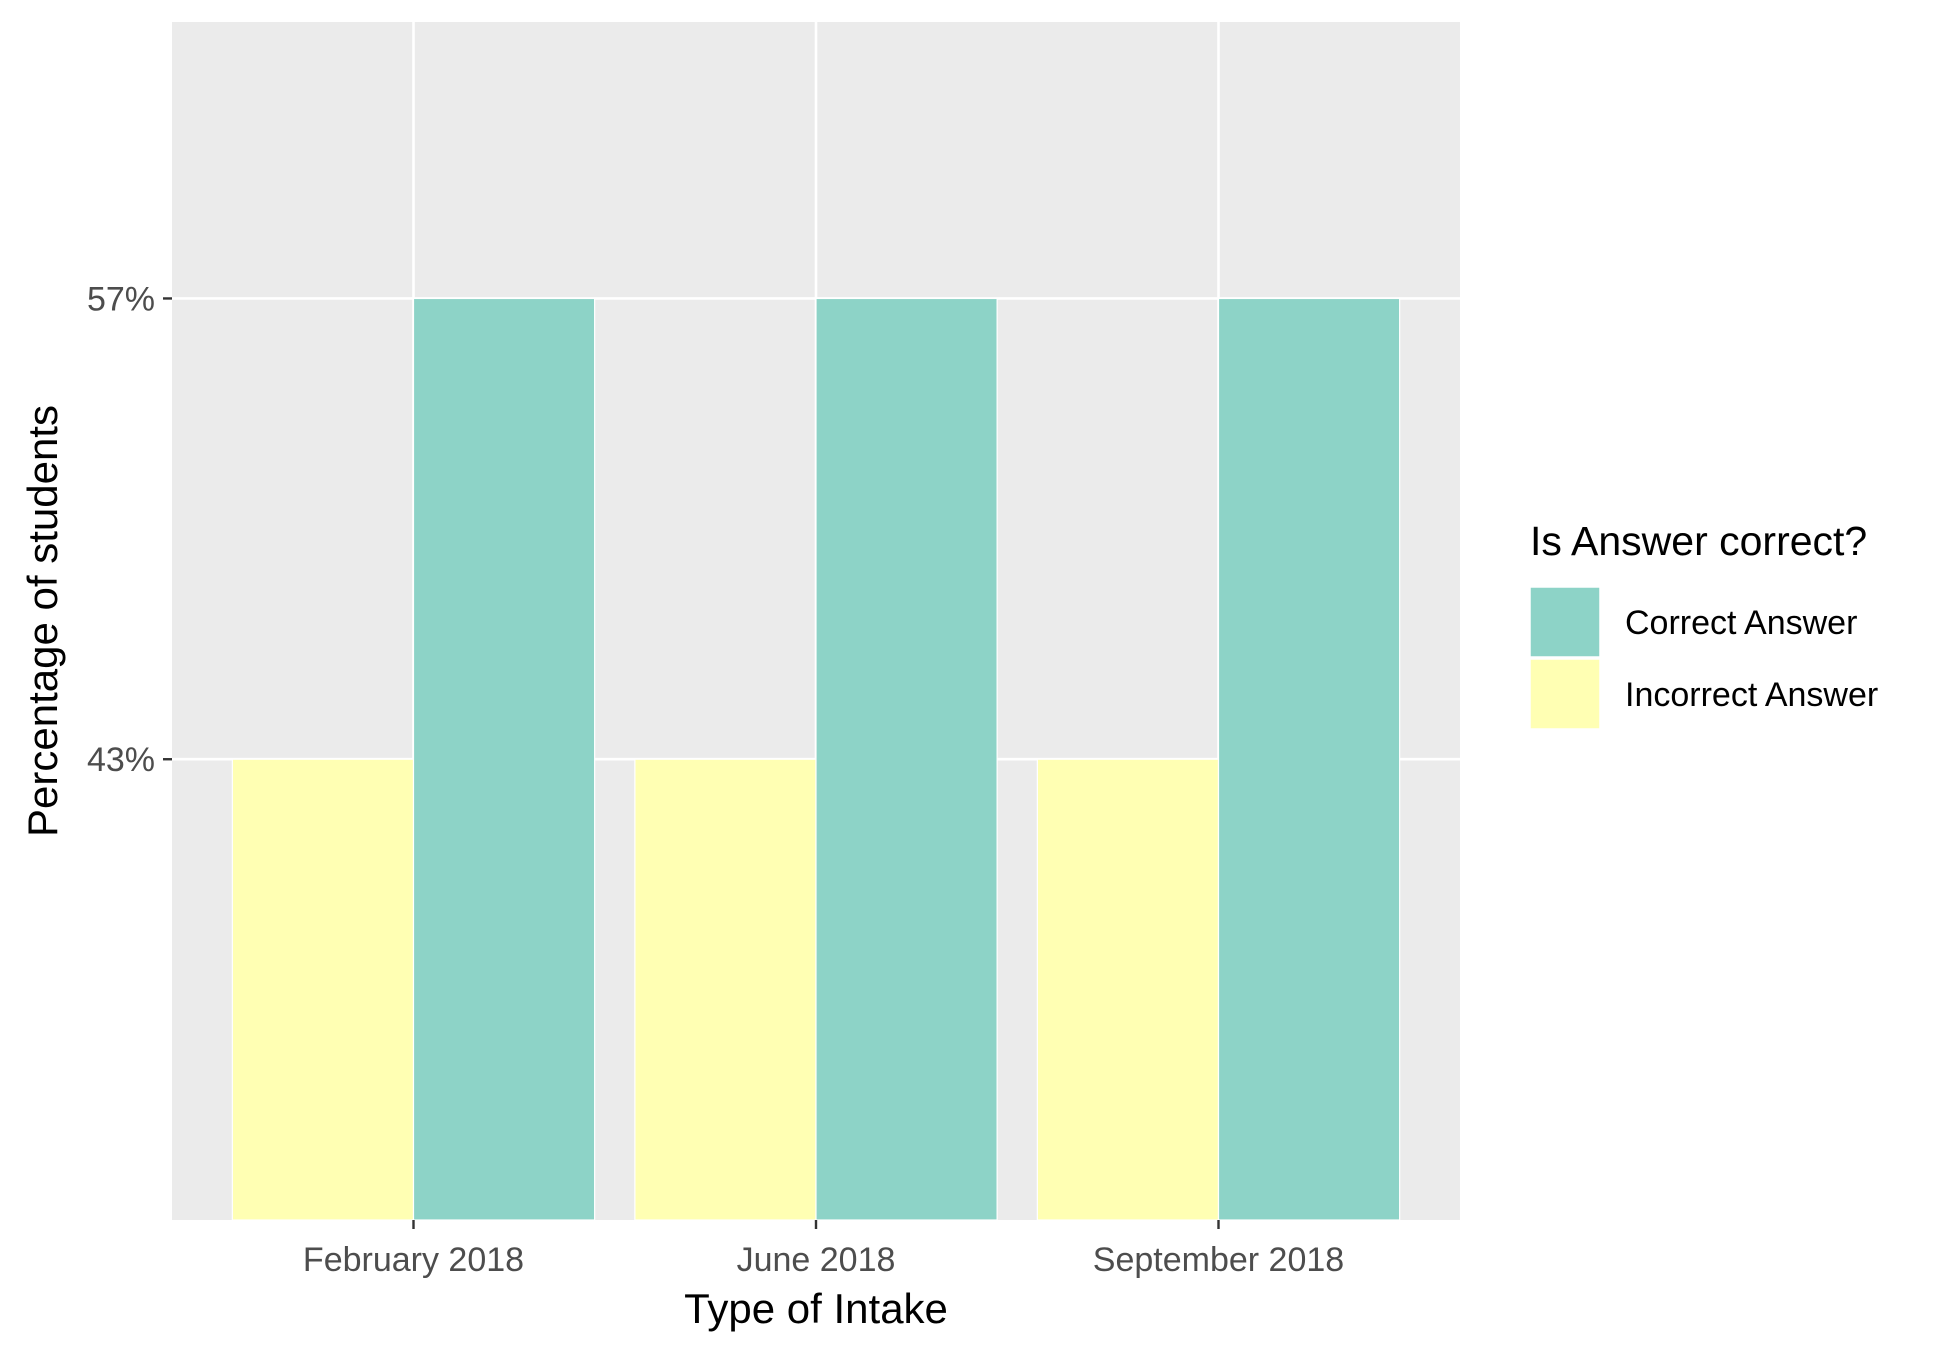  Describe the element at coordinates (121, 760) in the screenshot. I see `y-tick-label: 43%` at that location.